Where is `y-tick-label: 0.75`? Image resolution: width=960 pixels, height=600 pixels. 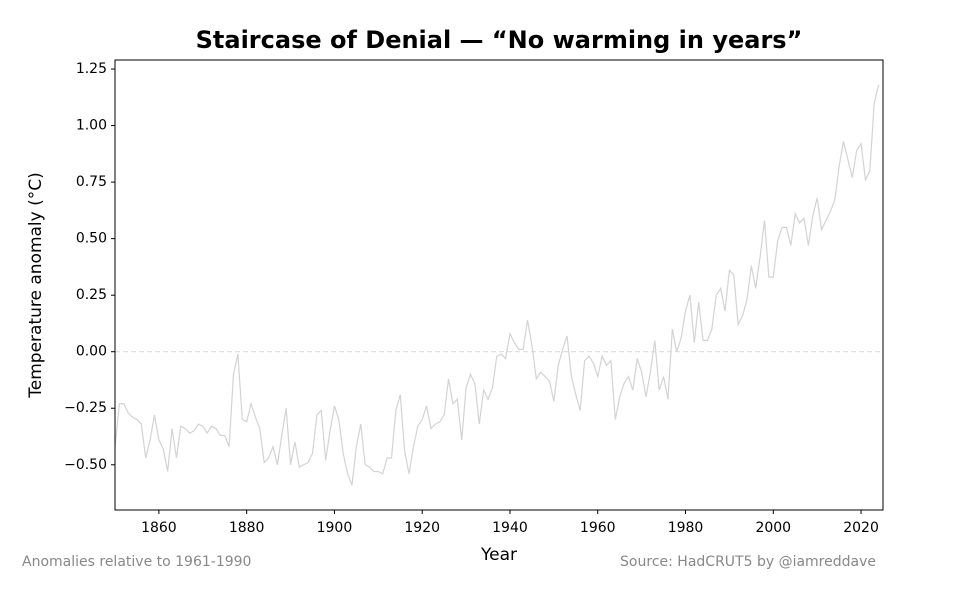 y-tick-label: 0.75 is located at coordinates (91, 182).